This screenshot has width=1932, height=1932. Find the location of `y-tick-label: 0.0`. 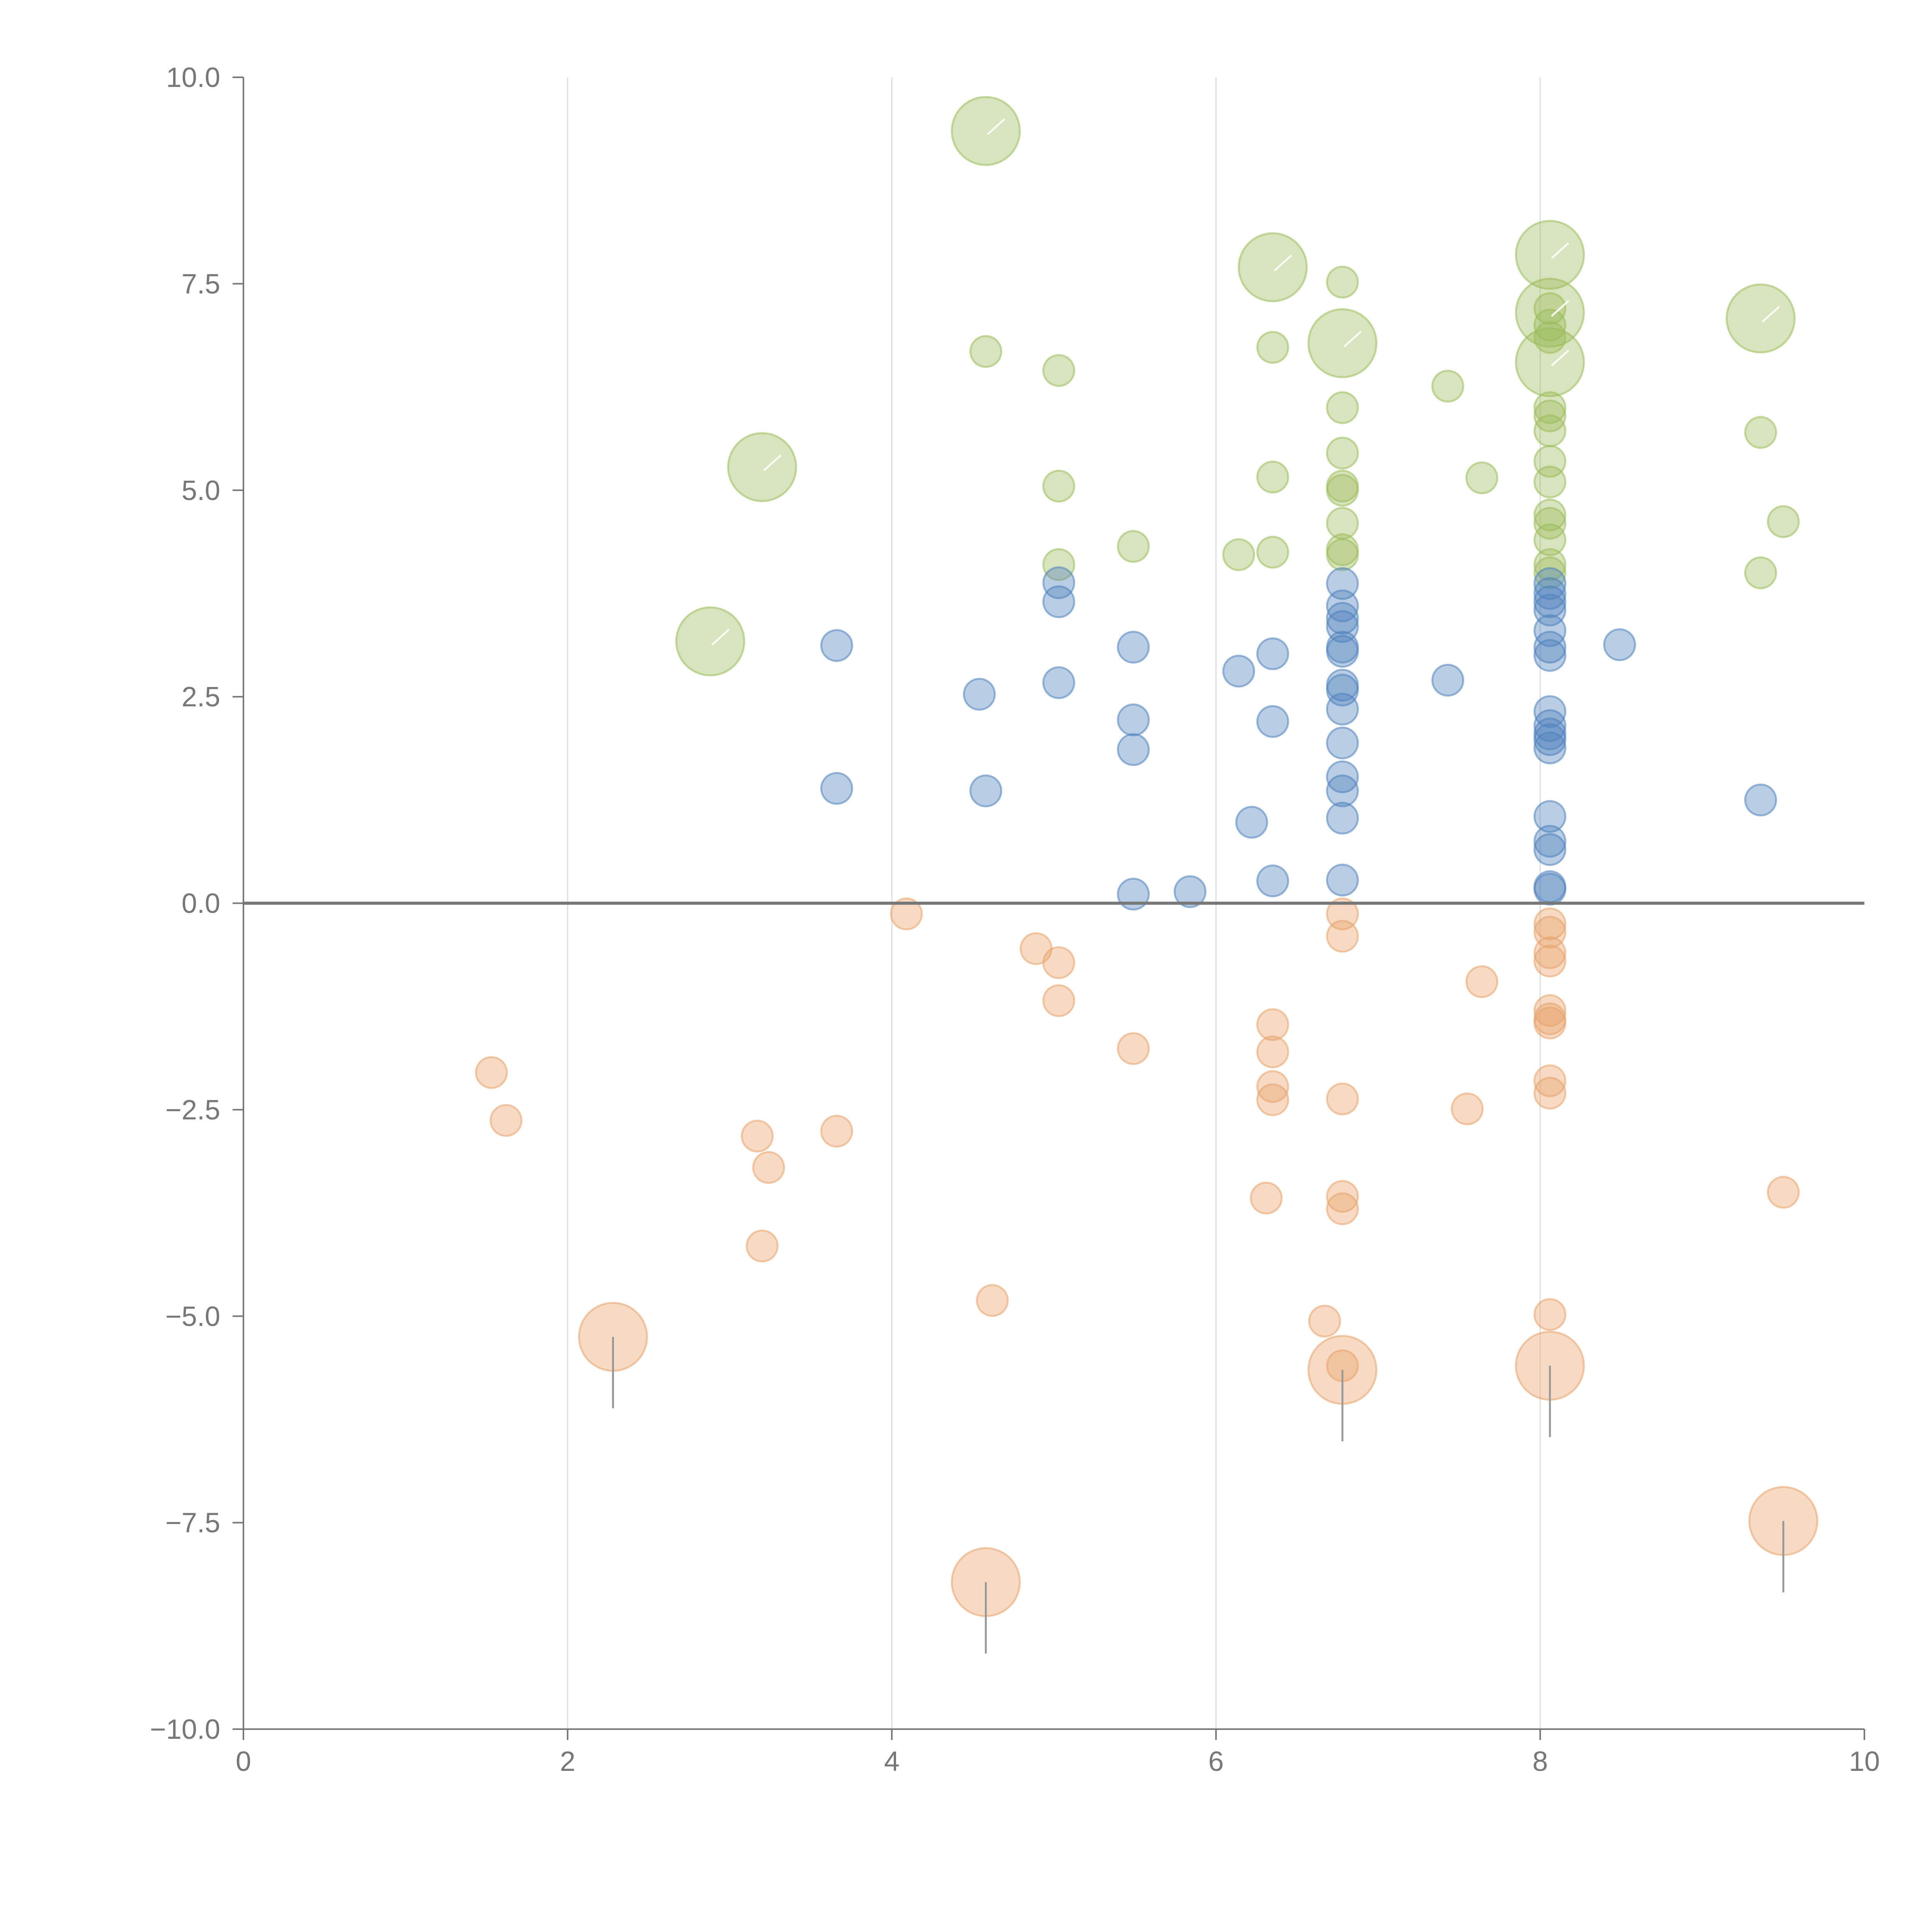

y-tick-label: 0.0 is located at coordinates (201, 904).